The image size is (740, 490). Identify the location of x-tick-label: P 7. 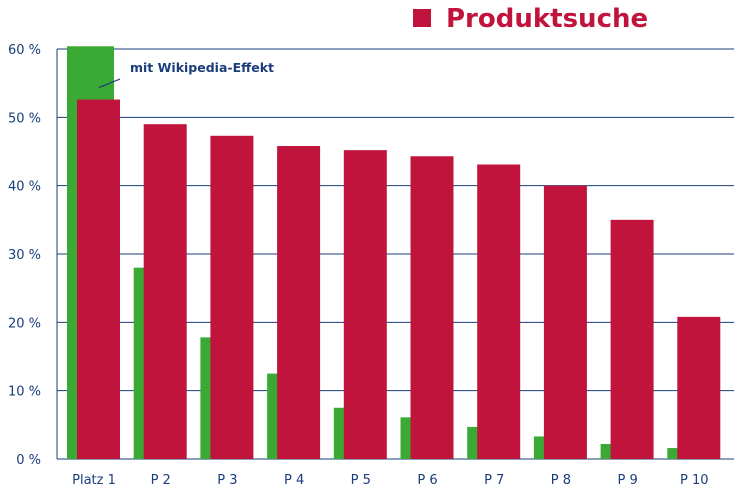
(494, 480).